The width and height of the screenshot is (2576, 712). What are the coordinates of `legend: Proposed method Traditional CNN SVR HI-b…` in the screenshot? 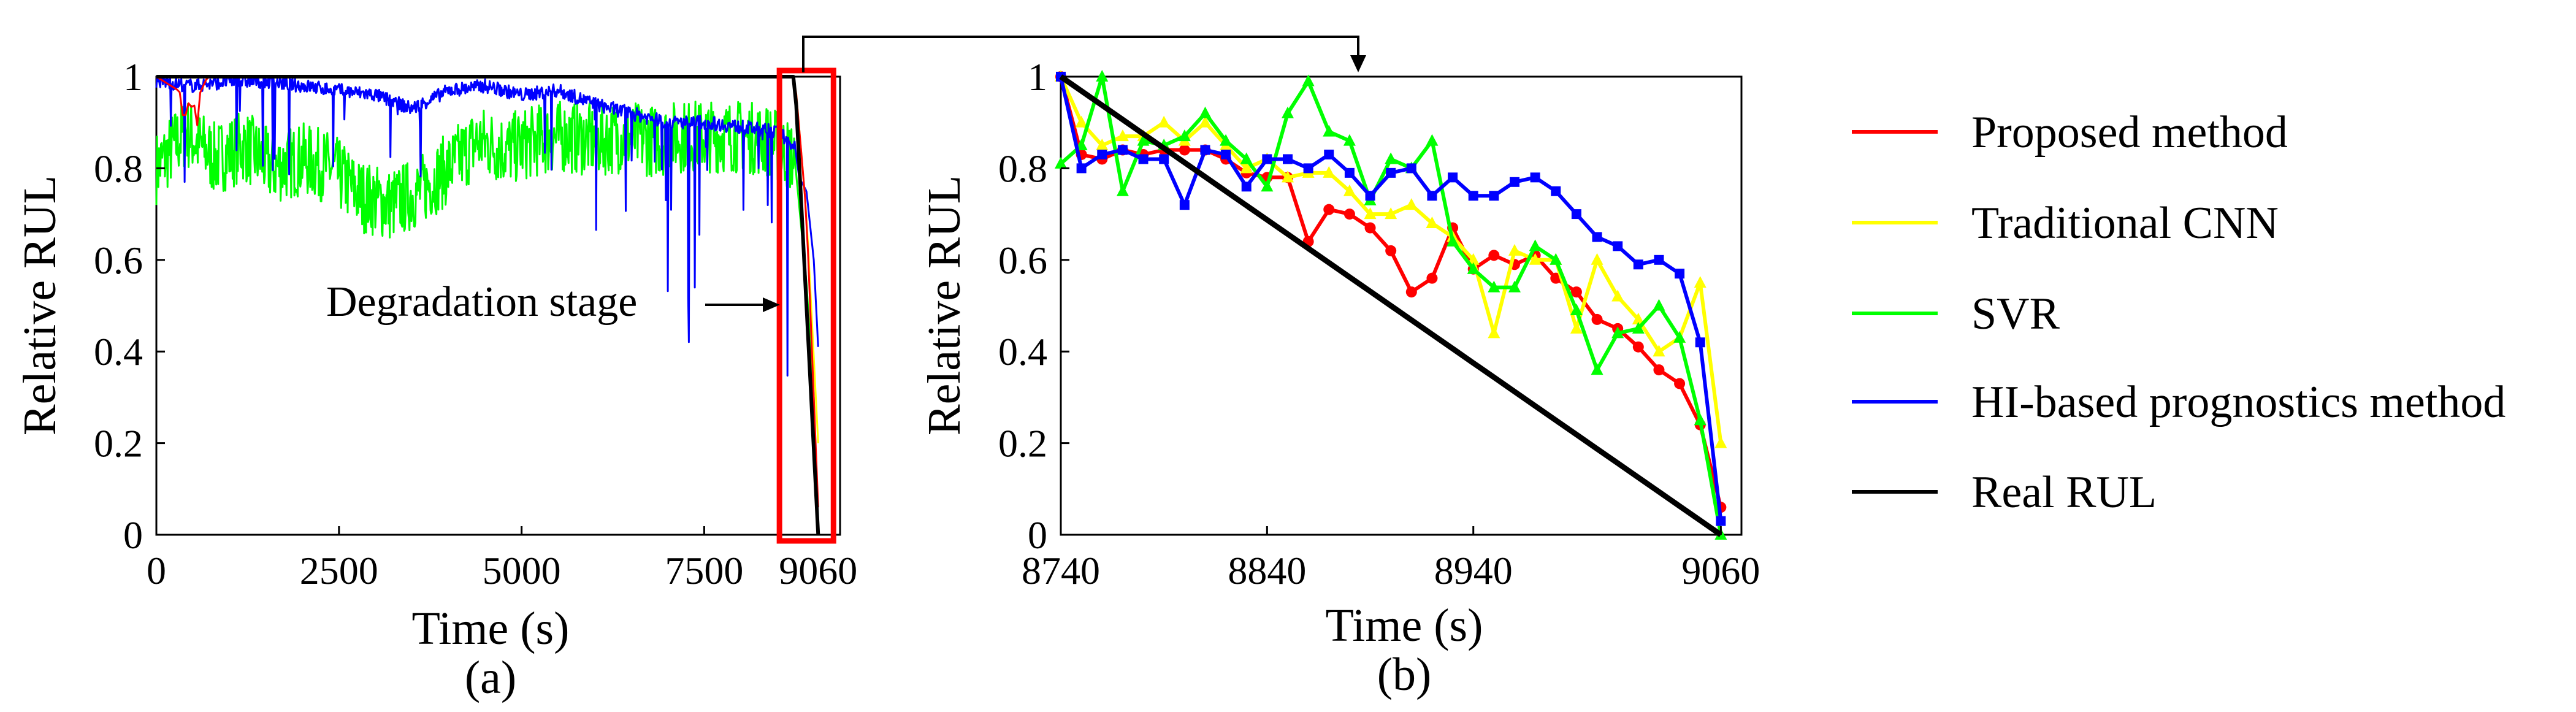 It's located at (2178, 312).